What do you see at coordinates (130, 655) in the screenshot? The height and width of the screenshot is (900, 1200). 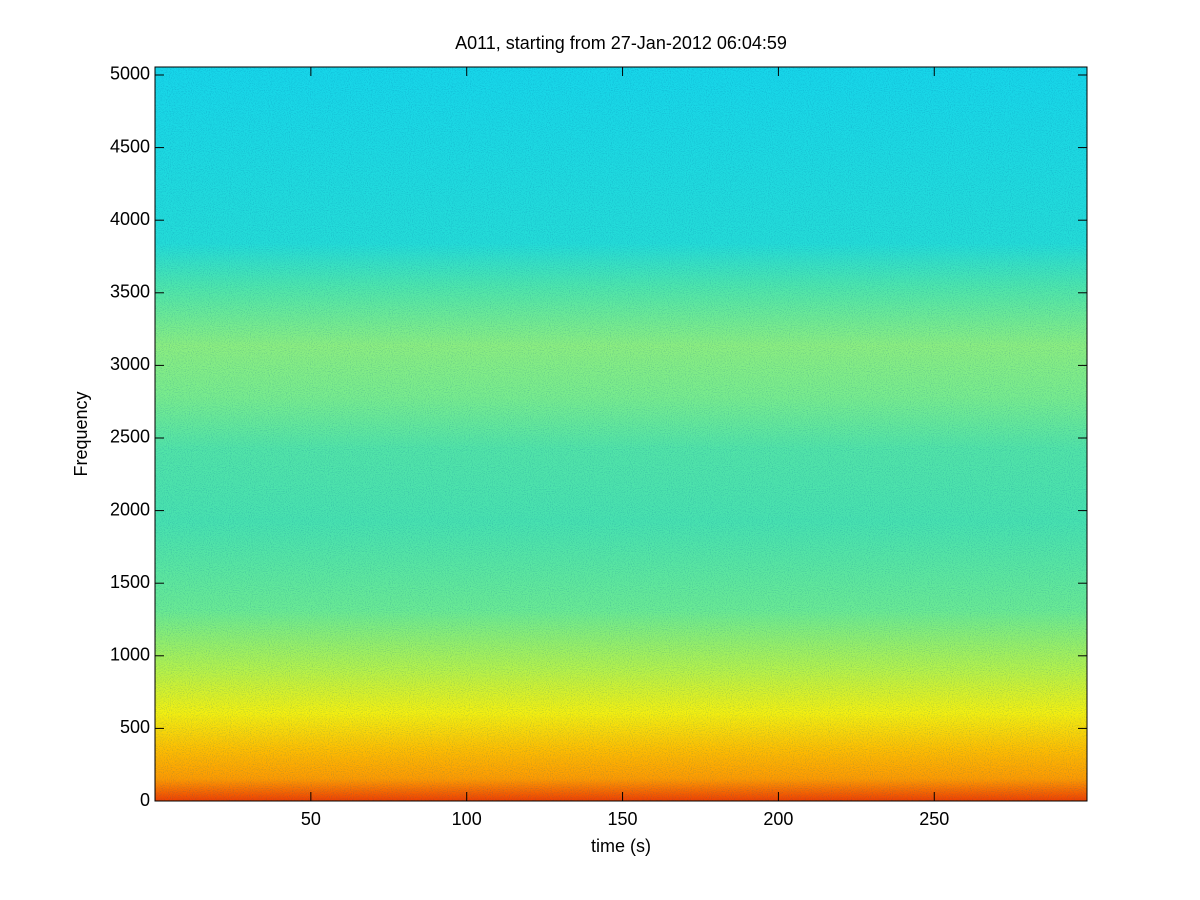 I see `y-tick-label: 1000` at bounding box center [130, 655].